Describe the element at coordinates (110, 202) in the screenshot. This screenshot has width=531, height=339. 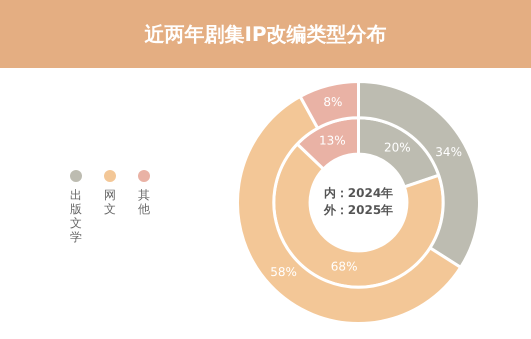
I see `legend-label: 网文` at that location.